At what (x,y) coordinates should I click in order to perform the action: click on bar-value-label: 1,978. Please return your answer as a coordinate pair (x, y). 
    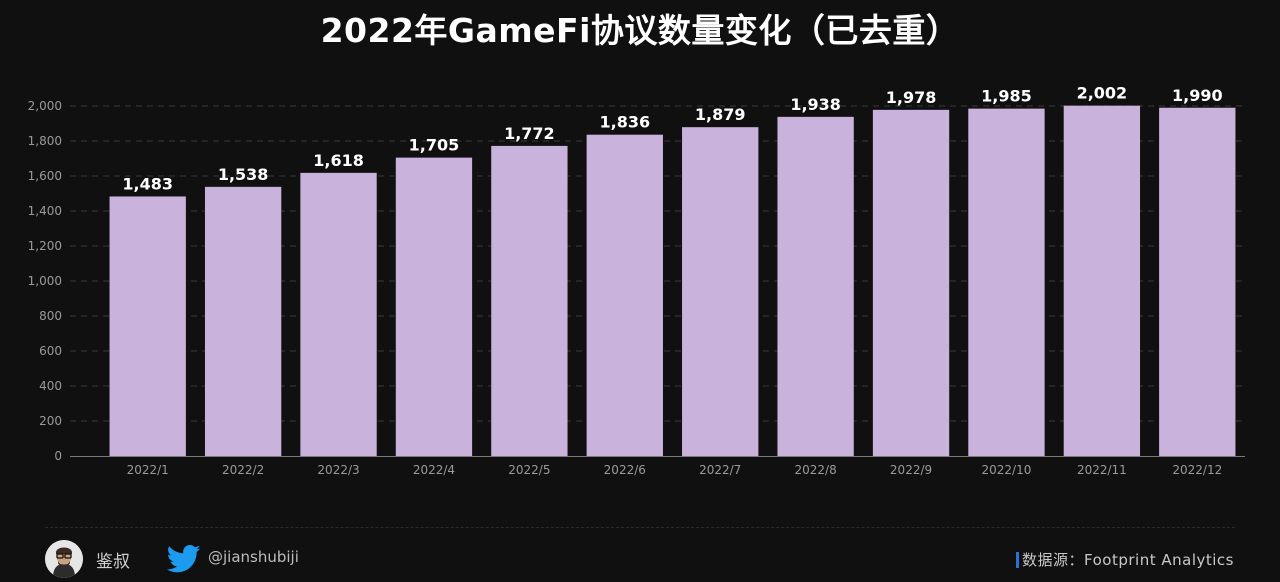
    Looking at the image, I should click on (911, 97).